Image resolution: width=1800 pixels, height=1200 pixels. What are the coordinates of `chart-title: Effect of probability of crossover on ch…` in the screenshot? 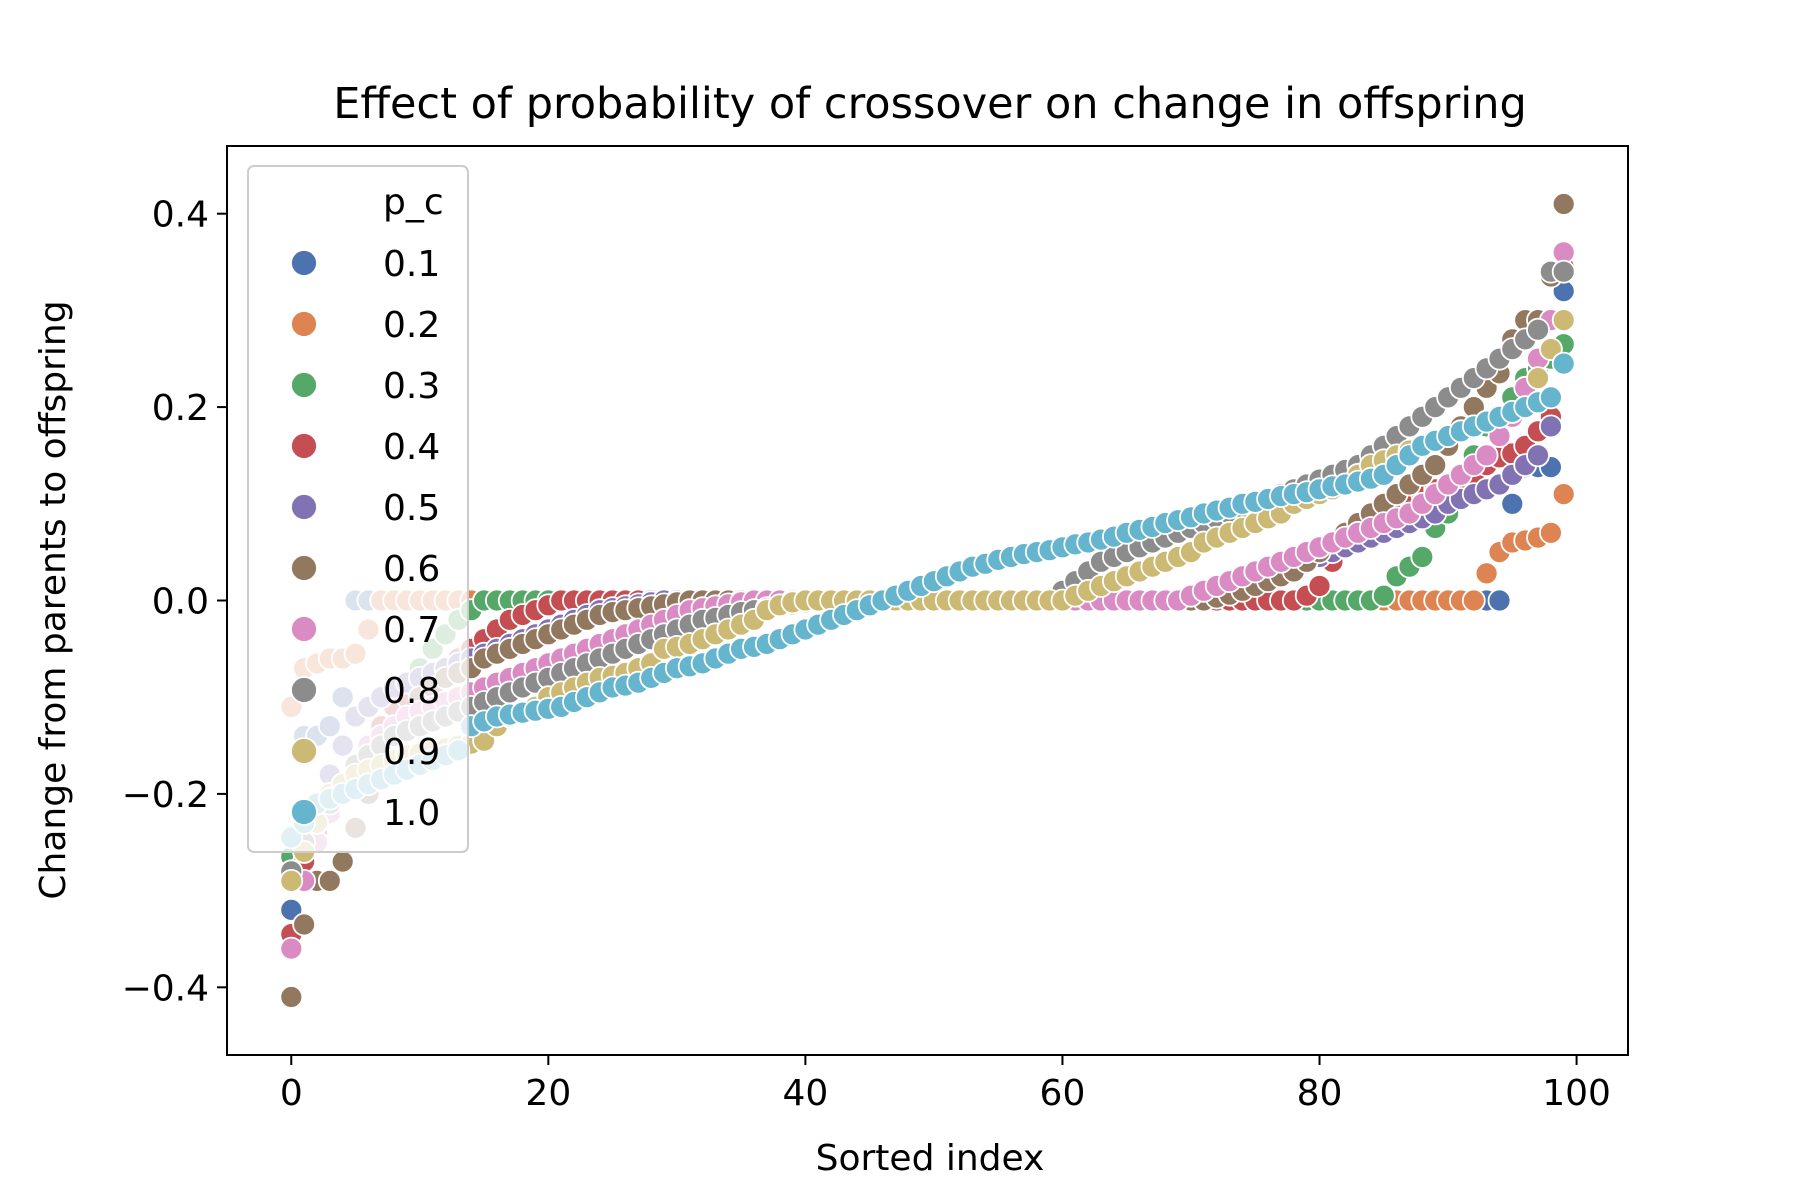 It's located at (930, 104).